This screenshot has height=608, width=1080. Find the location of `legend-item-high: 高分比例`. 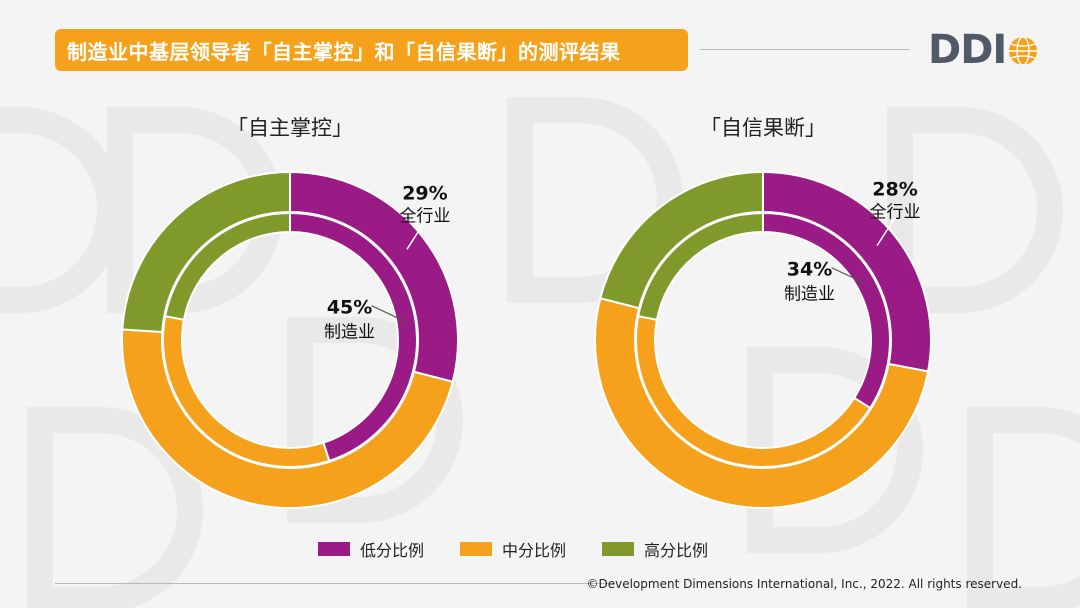

legend-item-high: 高分比例 is located at coordinates (655, 549).